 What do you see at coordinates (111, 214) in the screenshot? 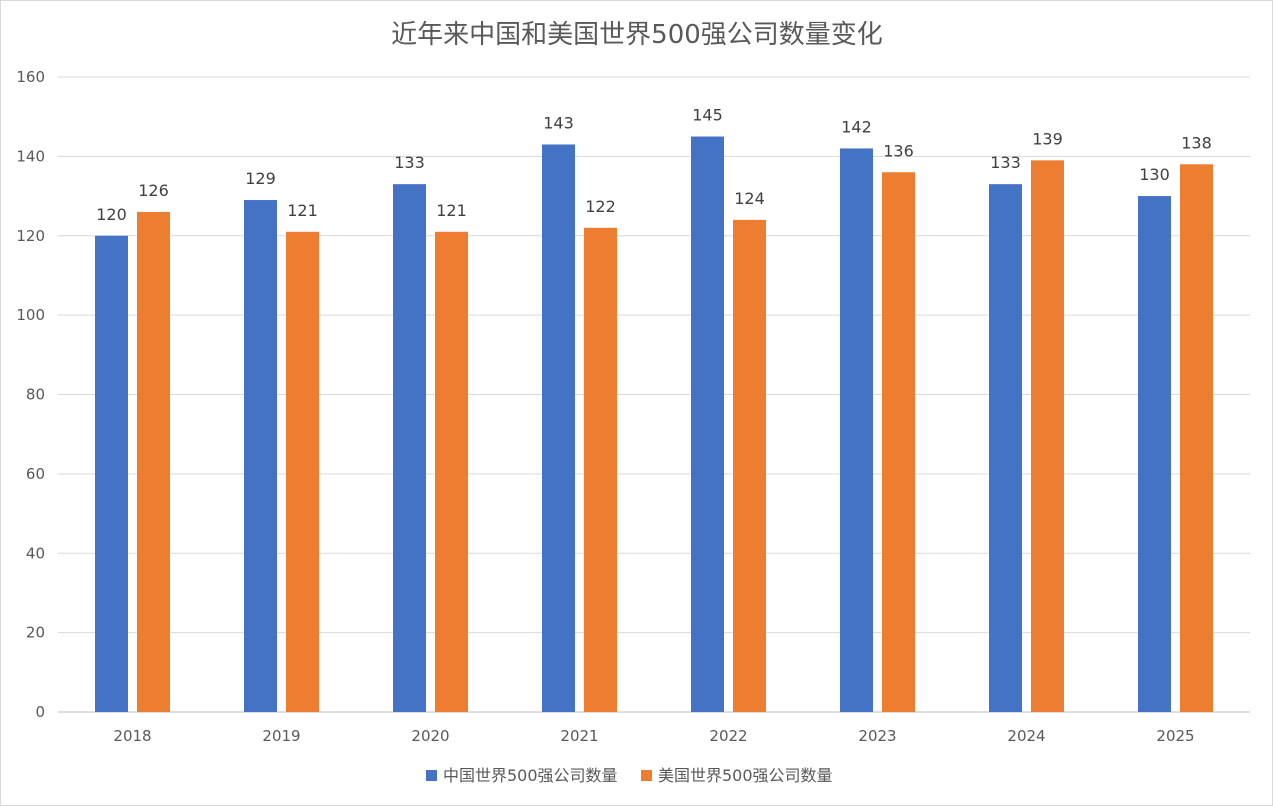
I see `data-label: 120` at bounding box center [111, 214].